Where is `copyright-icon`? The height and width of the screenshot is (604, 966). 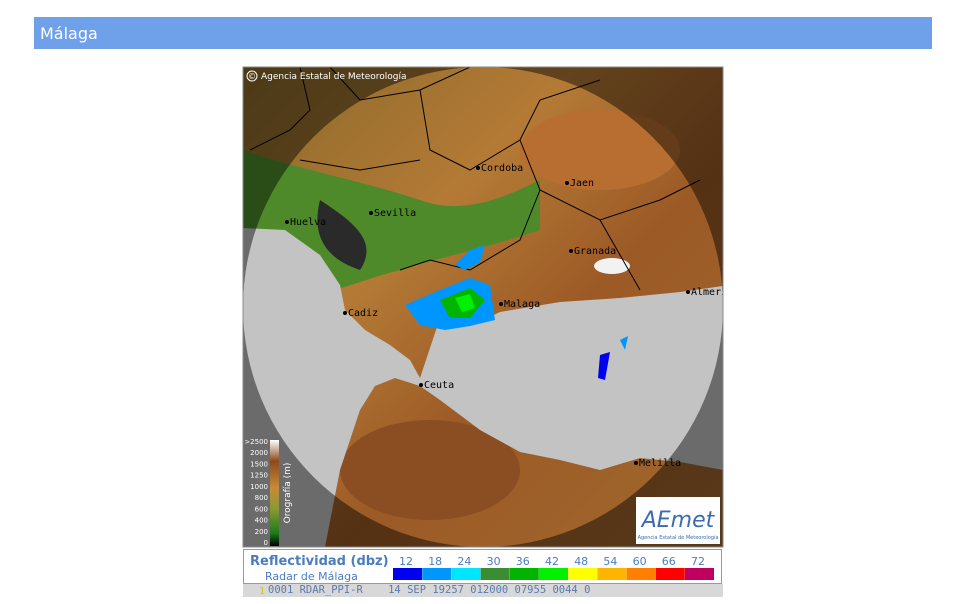 copyright-icon is located at coordinates (252, 76).